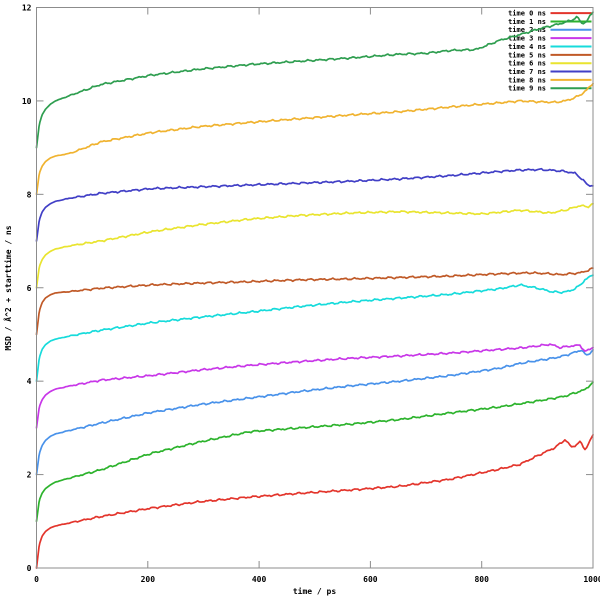  I want to click on x-tick-label: 400, so click(259, 579).